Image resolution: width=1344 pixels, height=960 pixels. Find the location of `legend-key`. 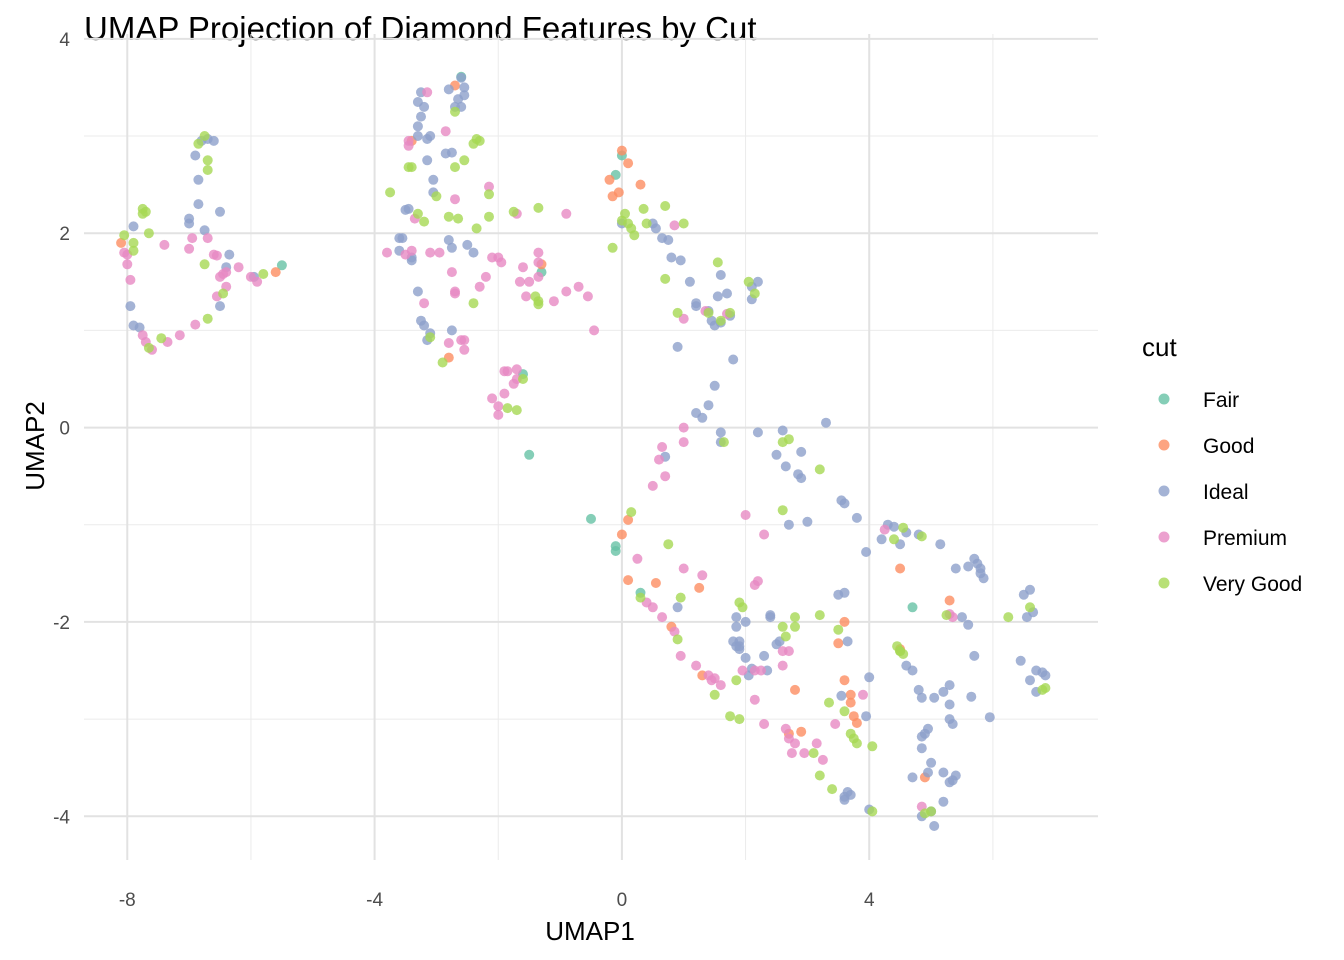

legend-key is located at coordinates (1164, 399).